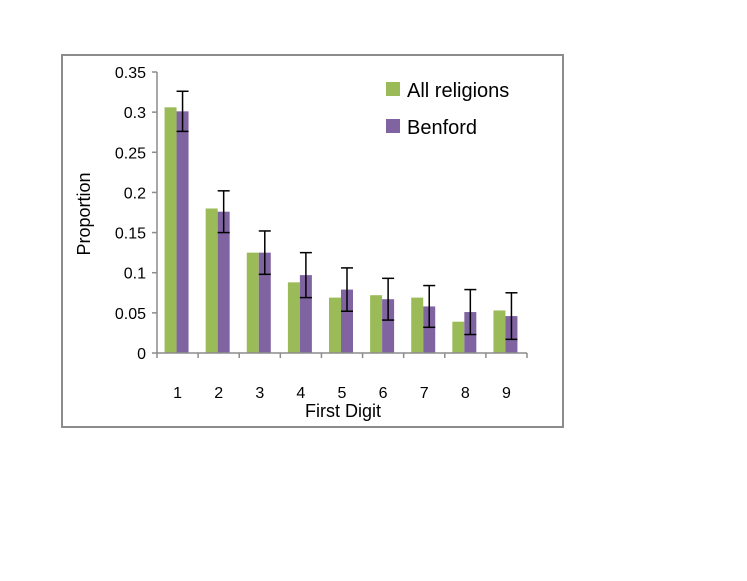 Image resolution: width=747 pixels, height=581 pixels. I want to click on x-tick-label: 1, so click(177, 393).